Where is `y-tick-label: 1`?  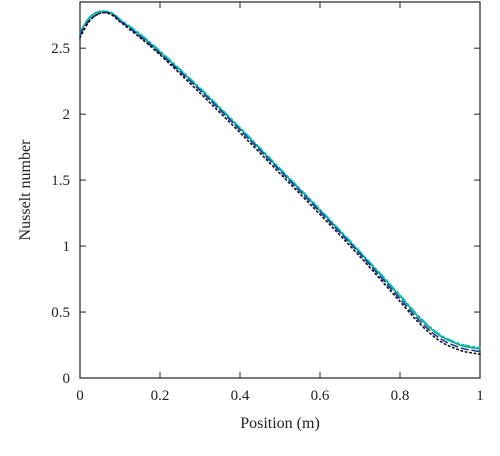
y-tick-label: 1 is located at coordinates (67, 247).